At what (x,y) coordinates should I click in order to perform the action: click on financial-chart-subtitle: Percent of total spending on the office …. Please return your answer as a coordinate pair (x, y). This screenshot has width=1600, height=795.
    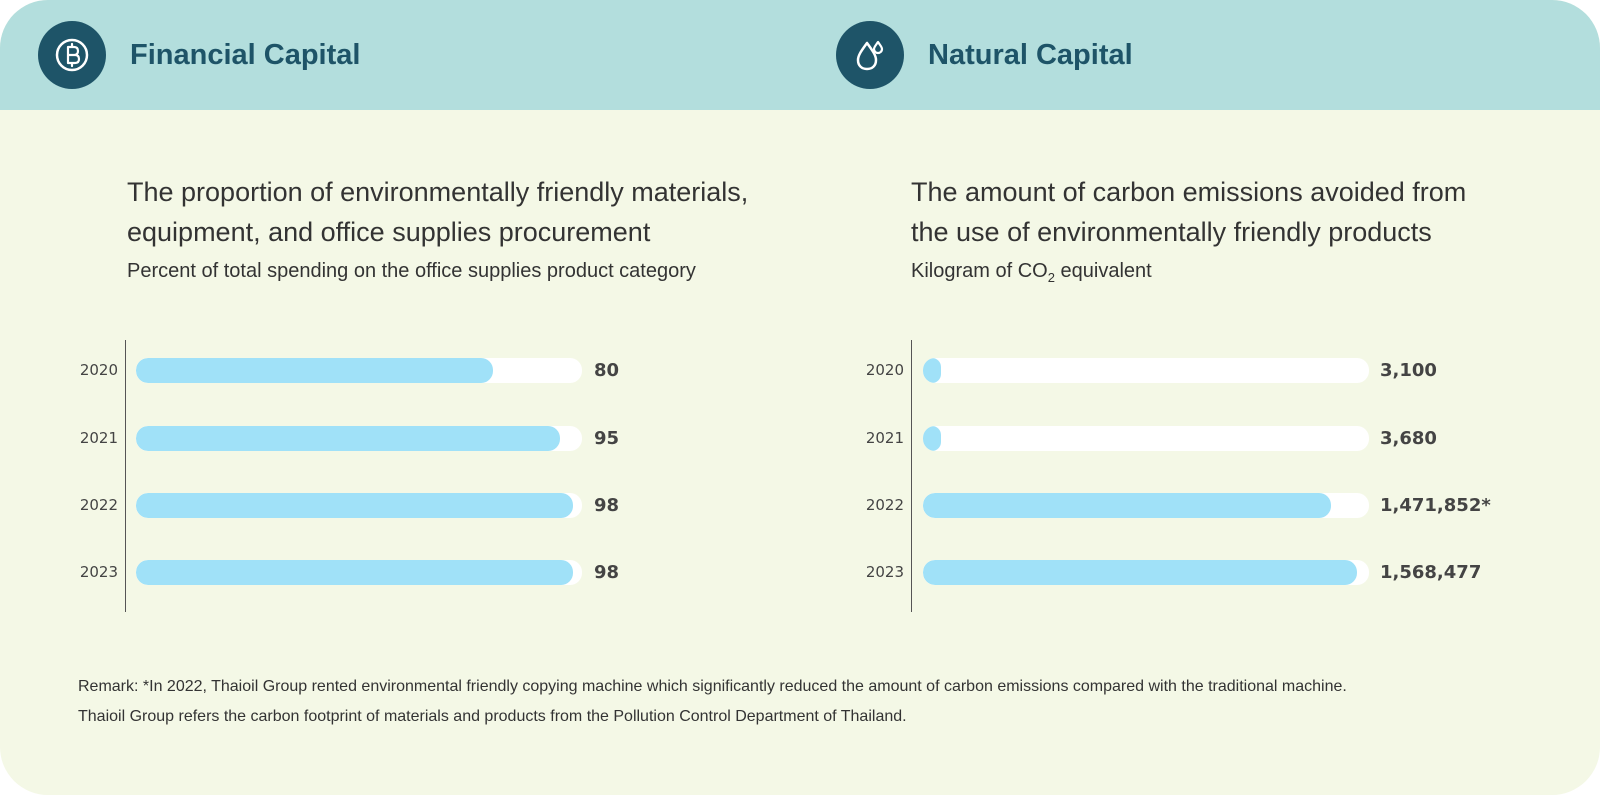
    Looking at the image, I should click on (411, 271).